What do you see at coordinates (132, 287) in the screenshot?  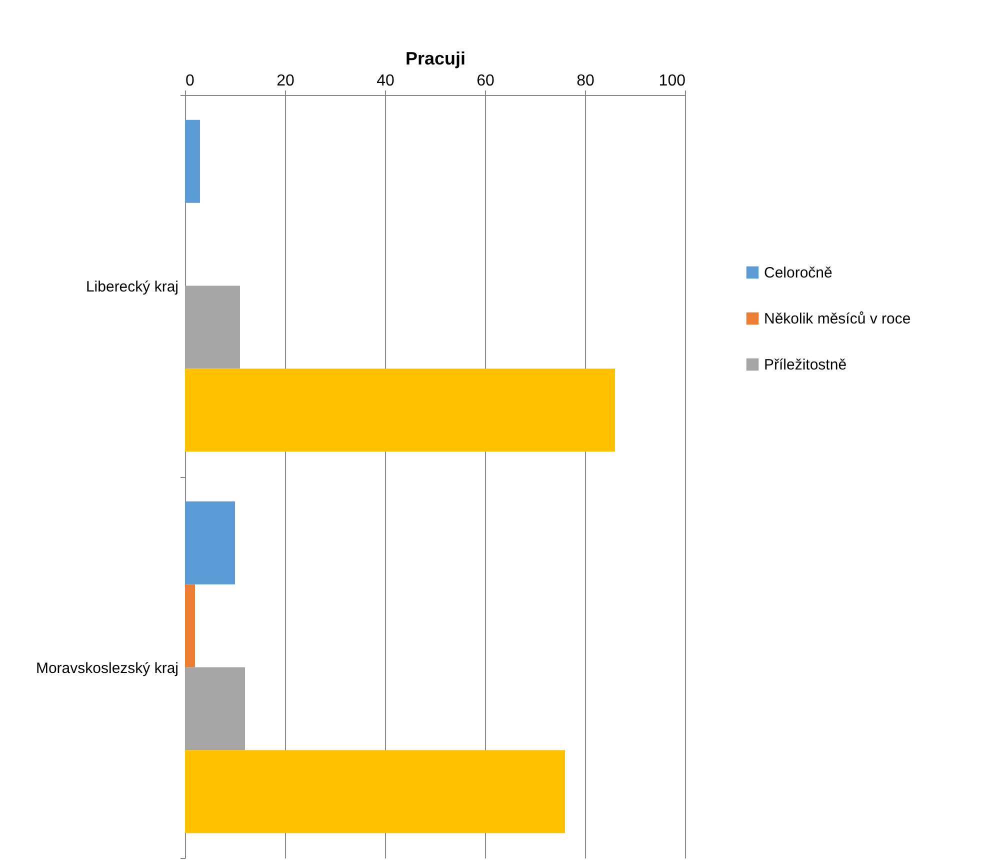 I see `y-tick-label: Liberecký kraj` at bounding box center [132, 287].